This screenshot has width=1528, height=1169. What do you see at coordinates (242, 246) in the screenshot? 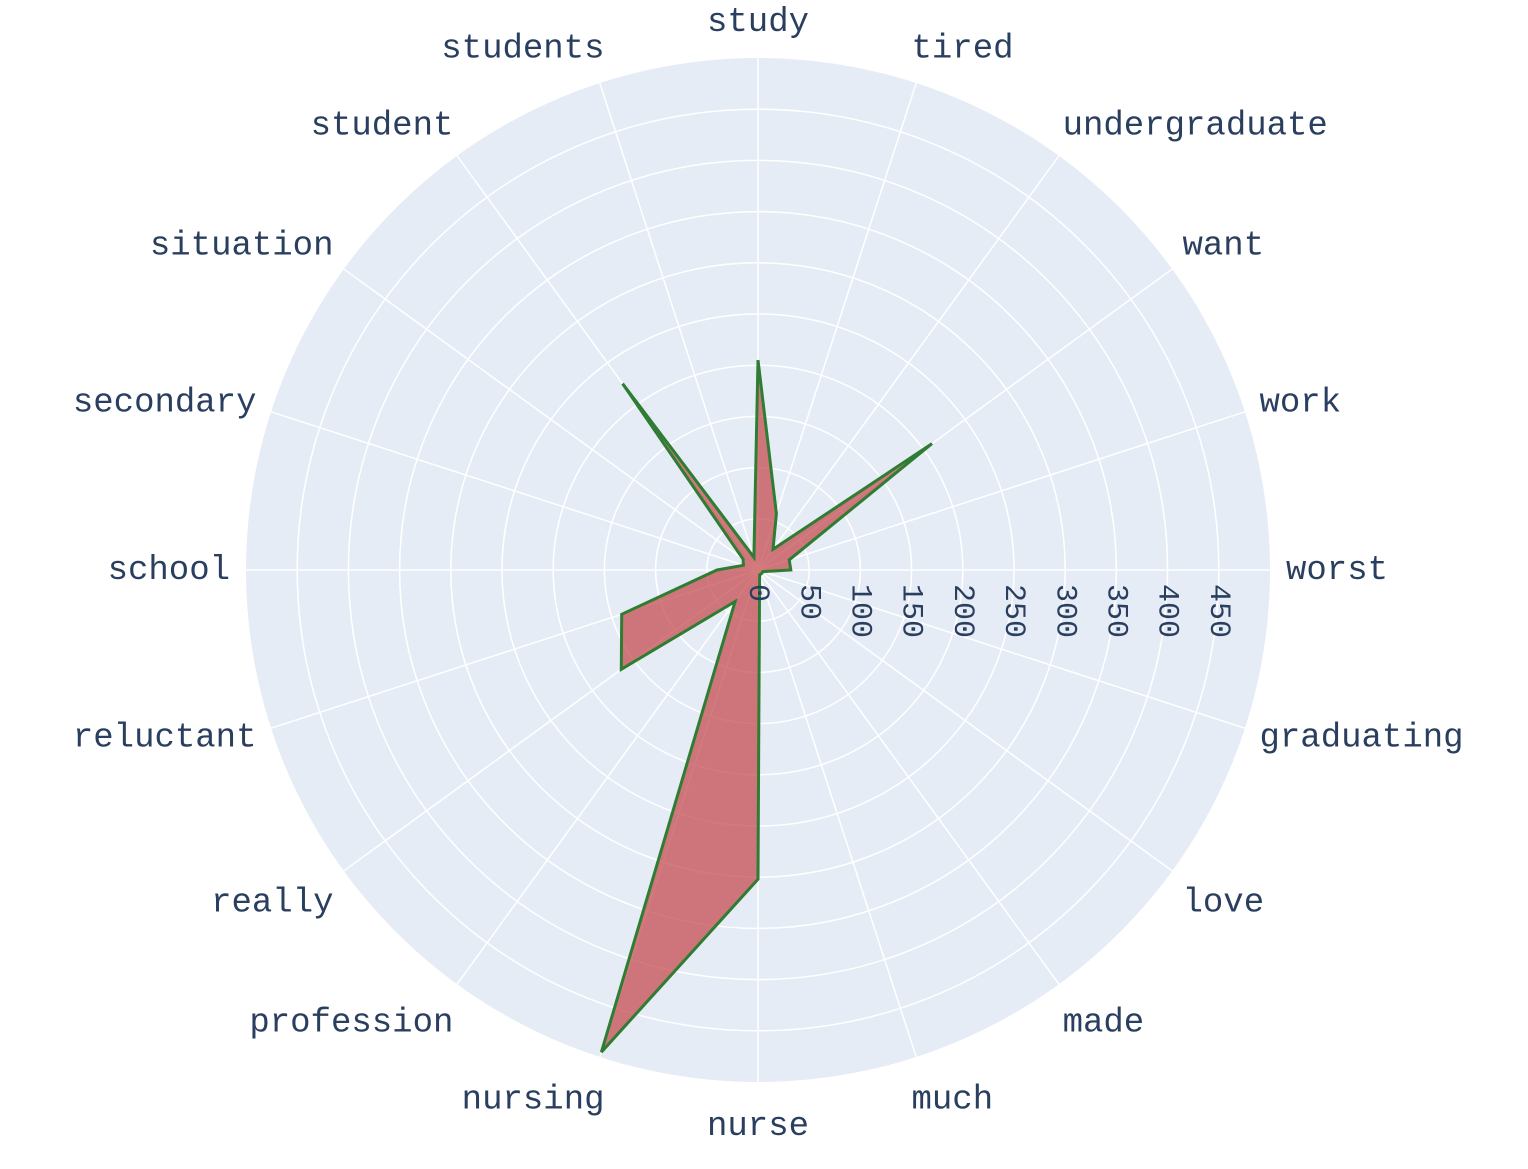
I see `category-label-situation: situation` at bounding box center [242, 246].